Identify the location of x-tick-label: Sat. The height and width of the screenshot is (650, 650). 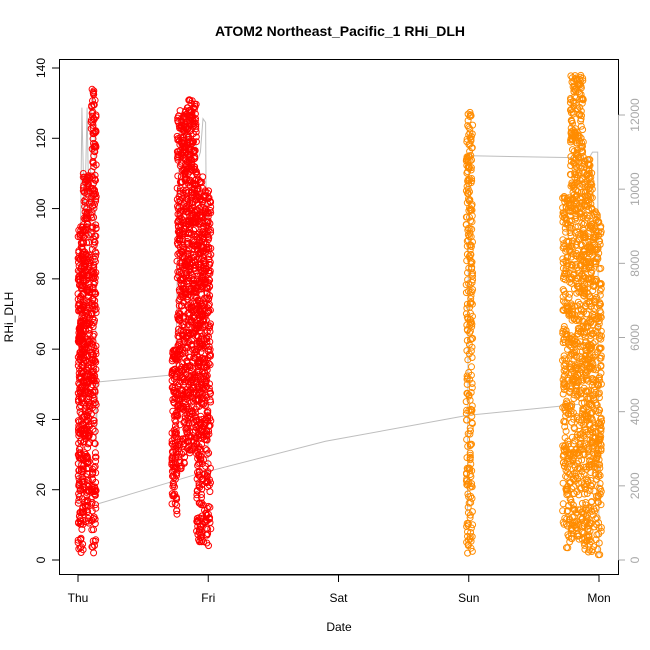
(338, 598).